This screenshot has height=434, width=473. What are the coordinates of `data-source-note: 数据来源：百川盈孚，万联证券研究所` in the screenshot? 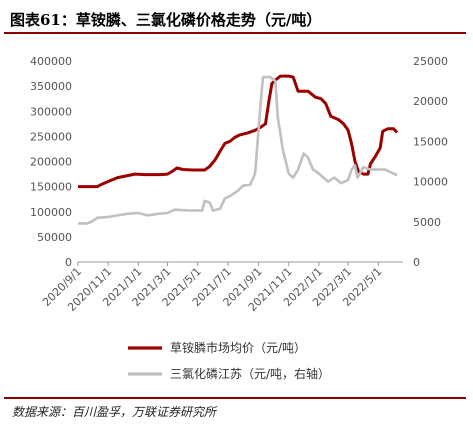 It's located at (114, 412).